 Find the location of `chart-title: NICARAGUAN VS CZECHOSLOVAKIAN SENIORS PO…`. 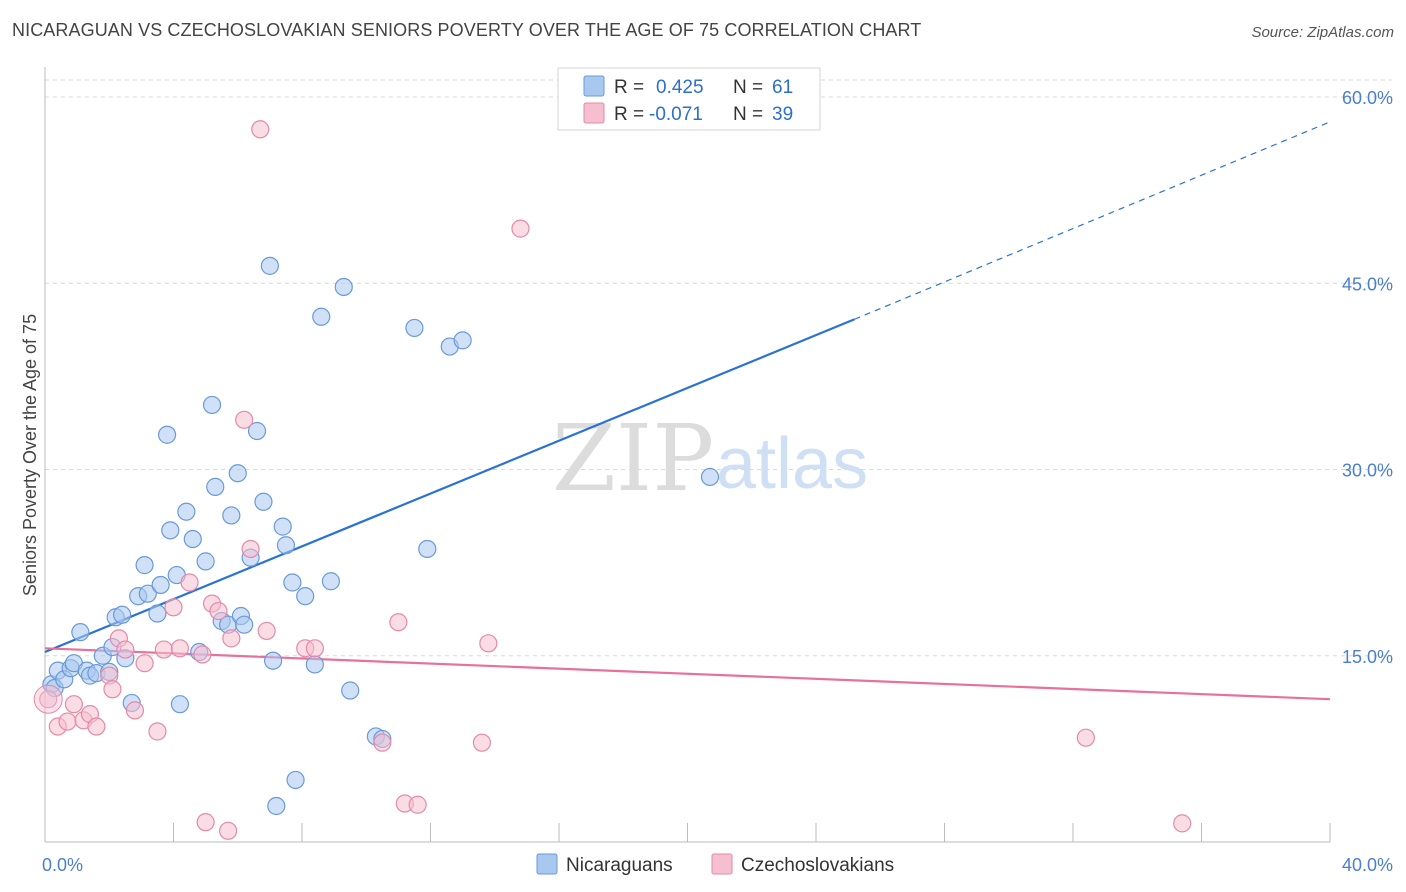

chart-title: NICARAGUAN VS CZECHOSLOVAKIAN SENIORS PO… is located at coordinates (467, 30).